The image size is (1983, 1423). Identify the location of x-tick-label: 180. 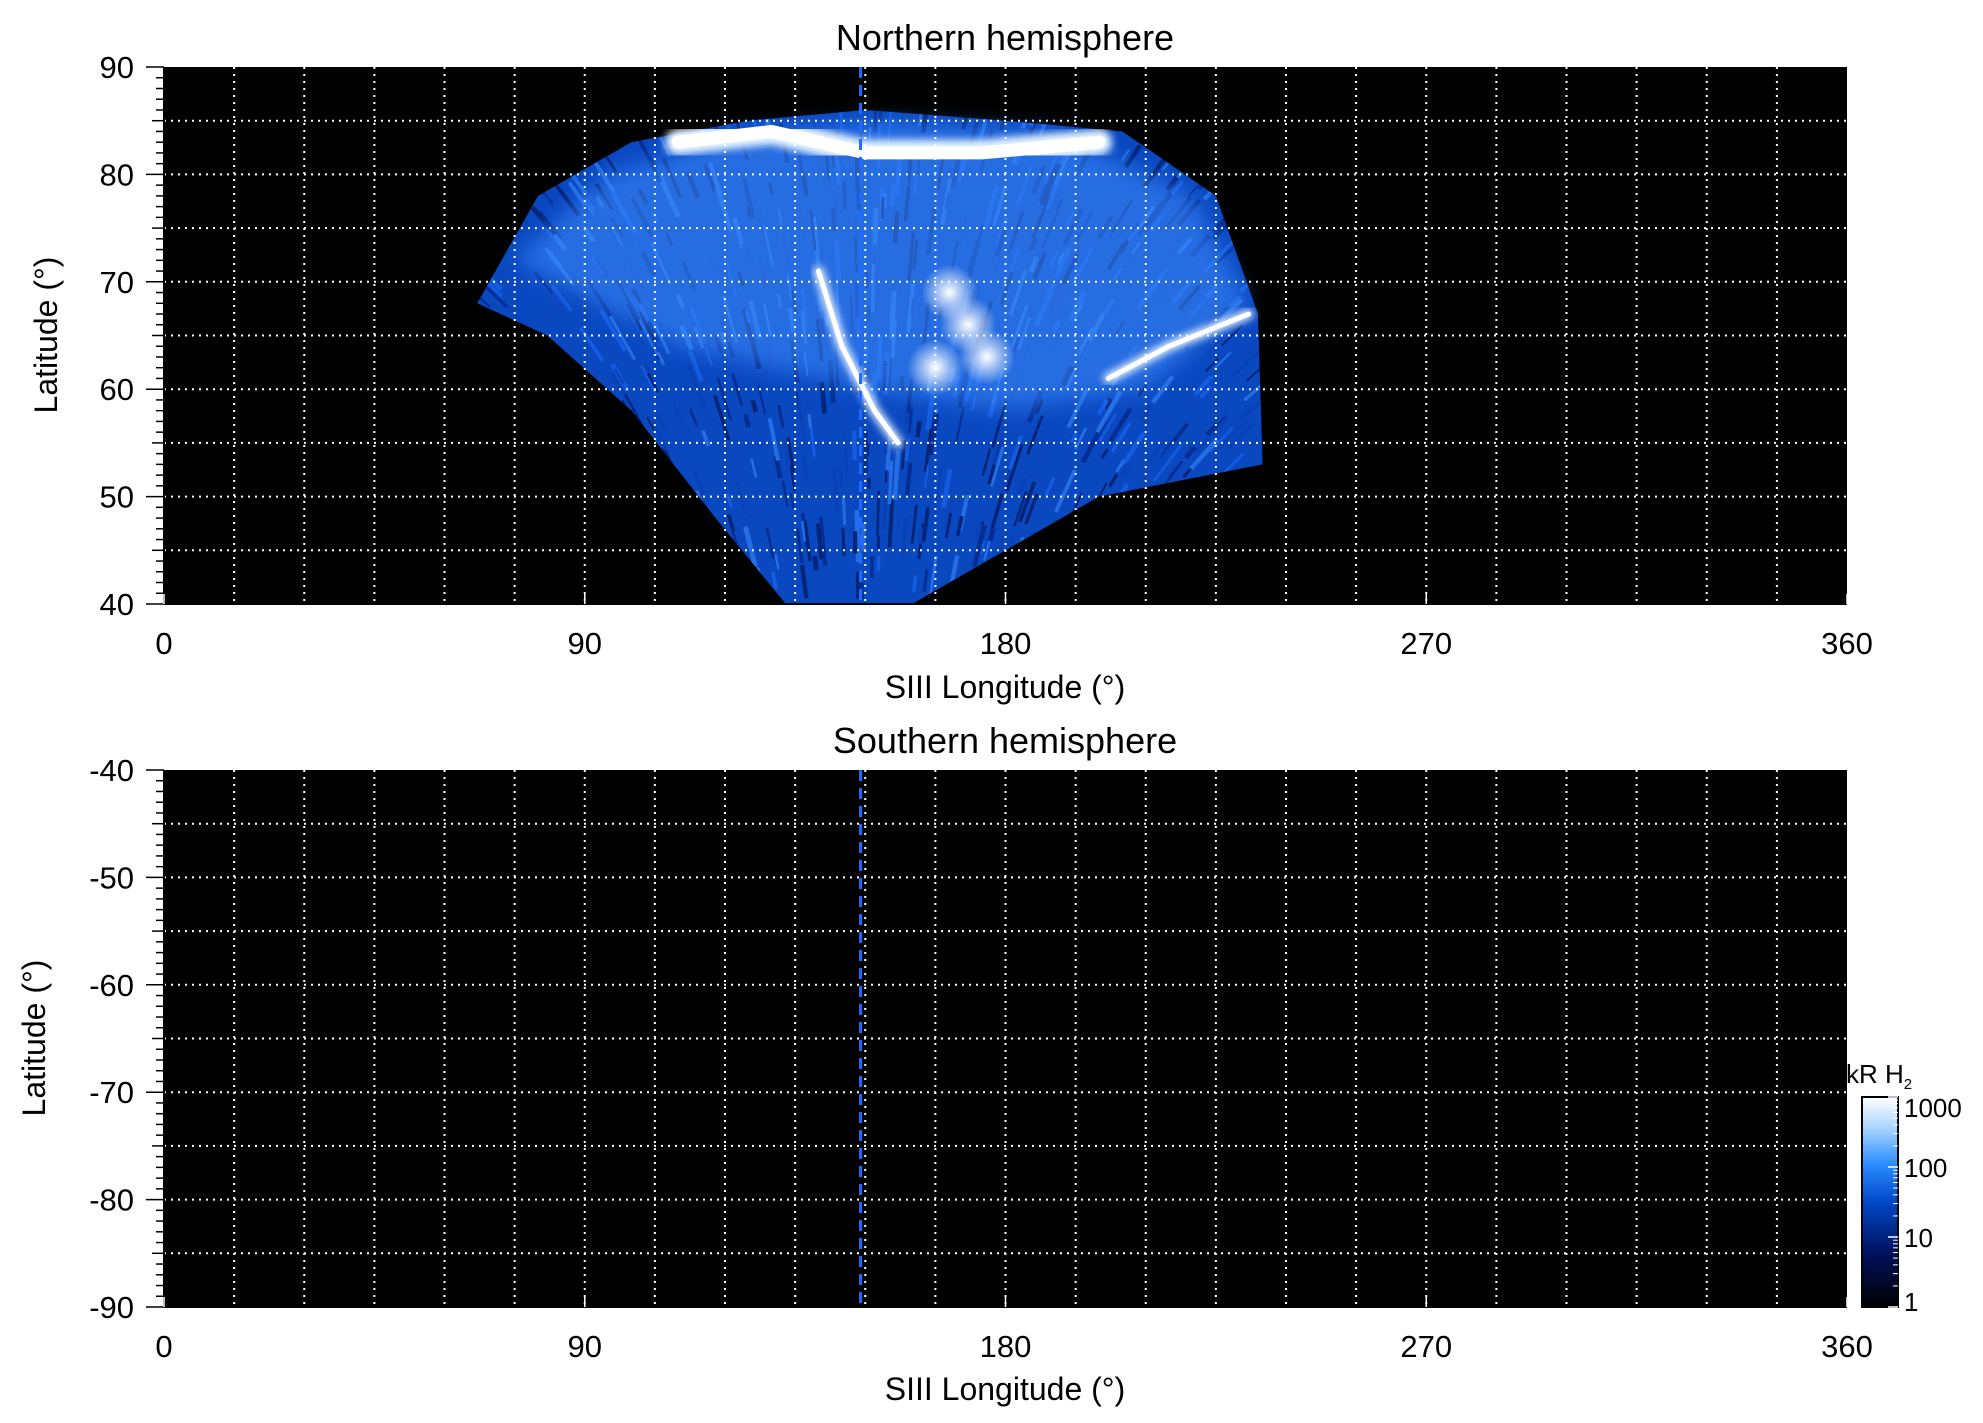
(1006, 643).